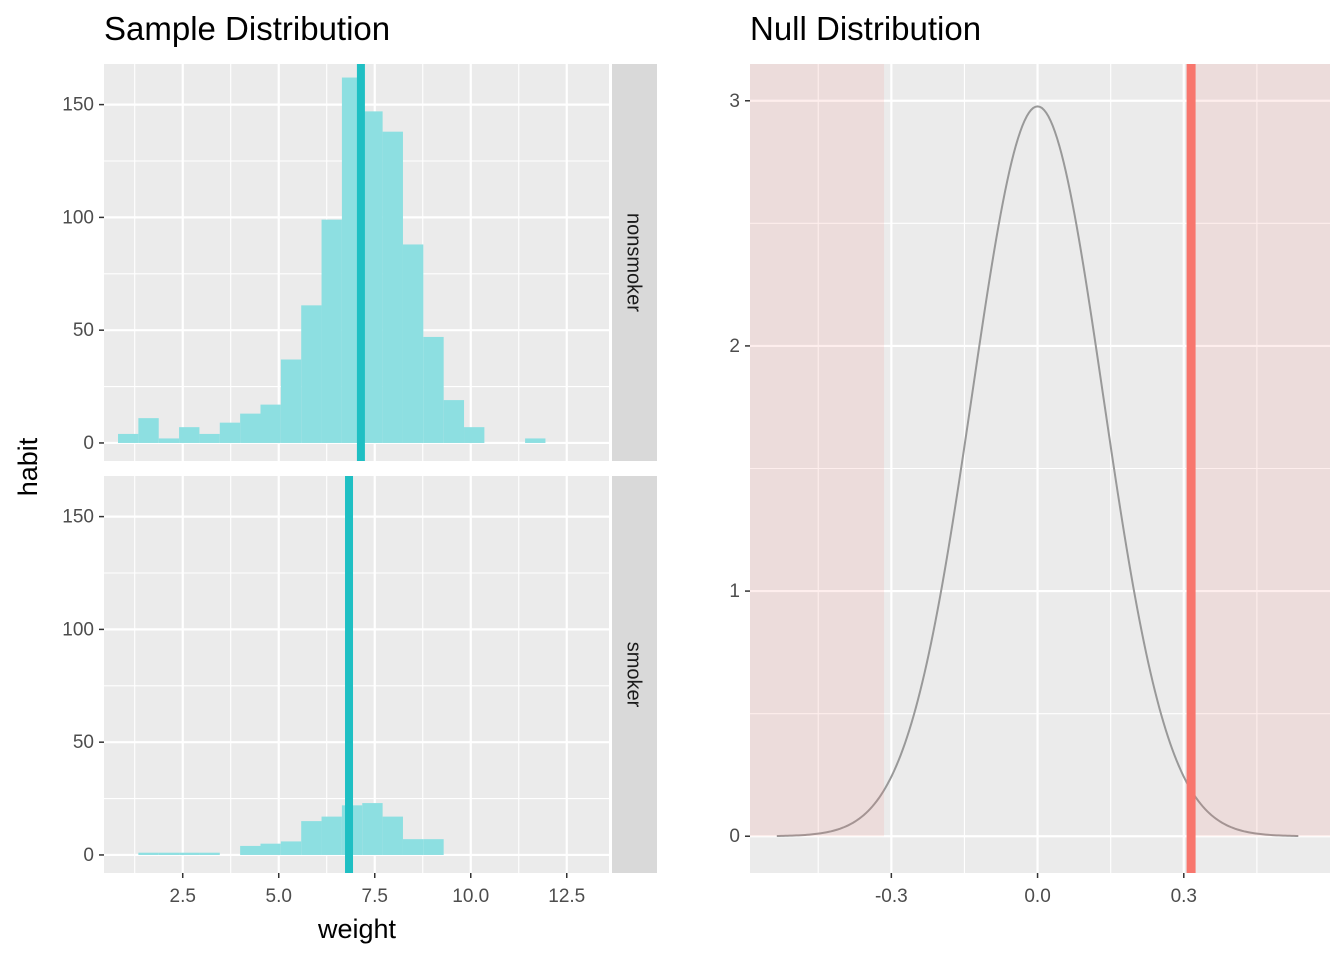 The width and height of the screenshot is (1344, 960). I want to click on x-tick-label: 7.5, so click(375, 896).